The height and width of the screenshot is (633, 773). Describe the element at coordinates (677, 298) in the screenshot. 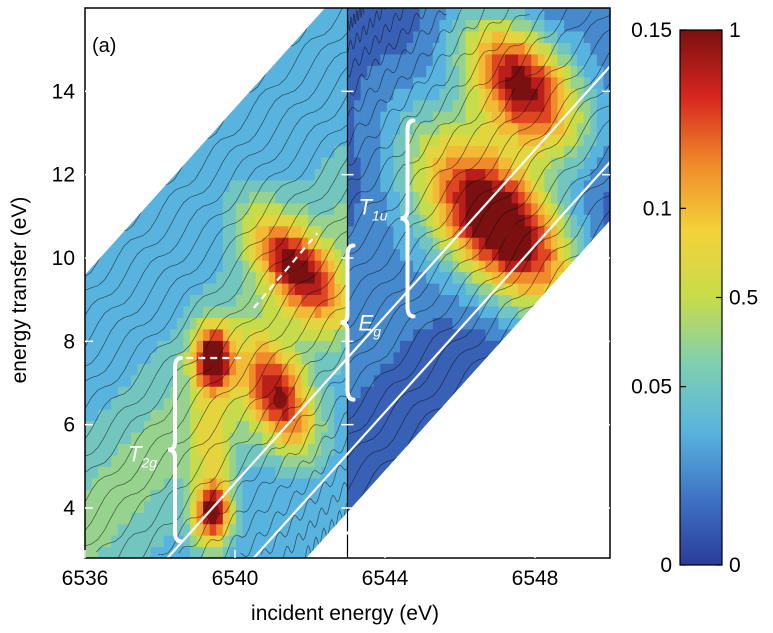

I see `colorbar-left: 0 0.05 0.1 0.15` at that location.